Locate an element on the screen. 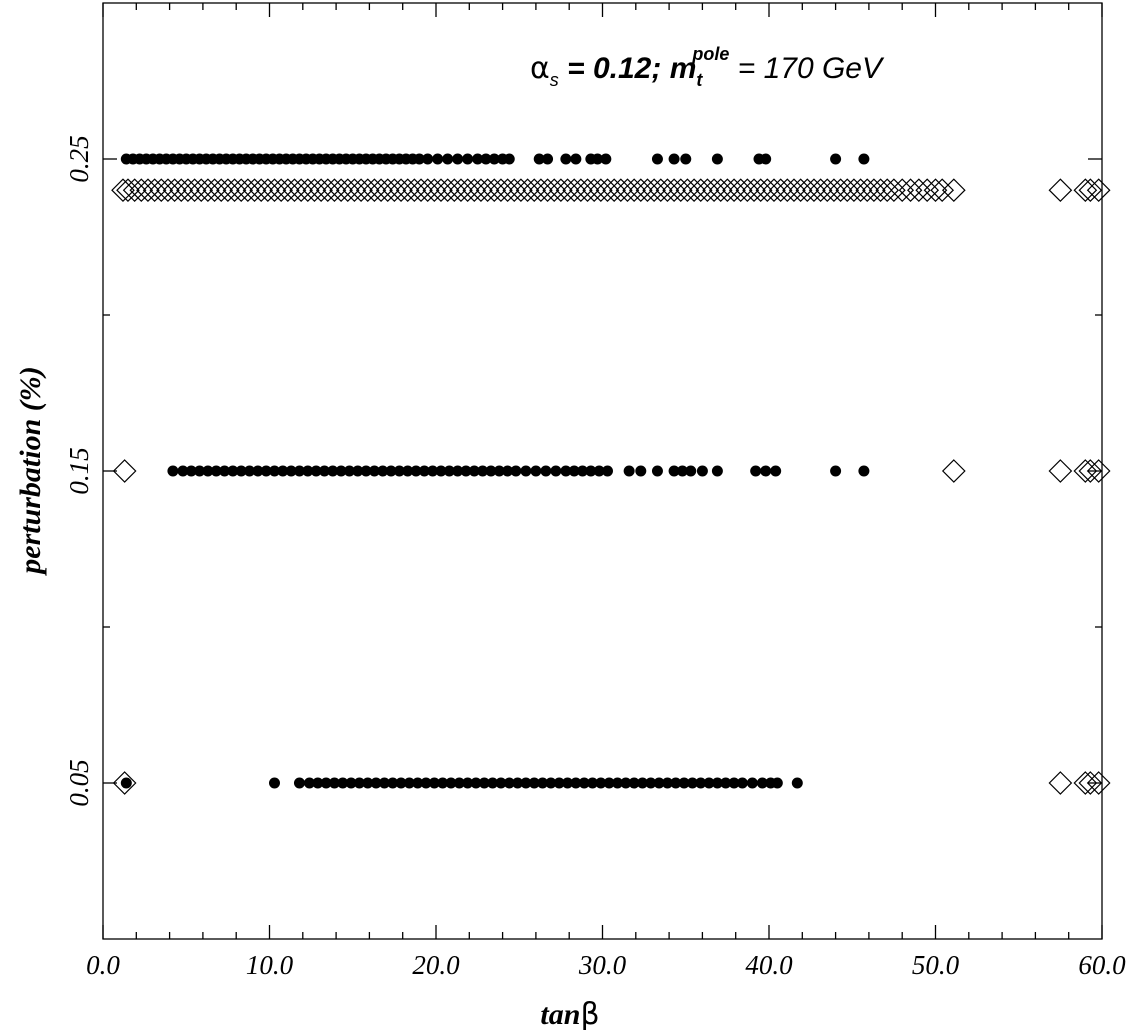 The width and height of the screenshot is (1136, 1030). mt-subscript: t is located at coordinates (699, 80).